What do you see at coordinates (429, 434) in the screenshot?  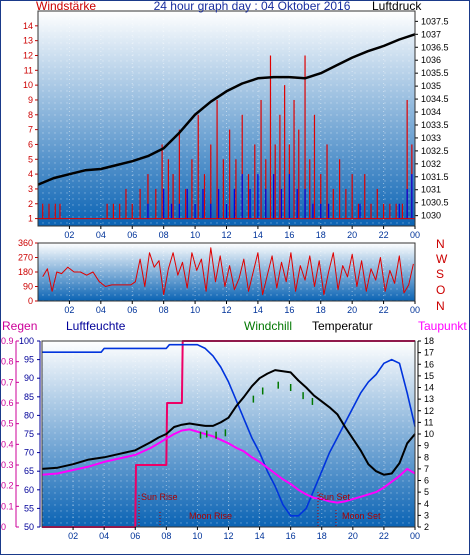 I see `temperature-ytick-label-10: 10` at bounding box center [429, 434].